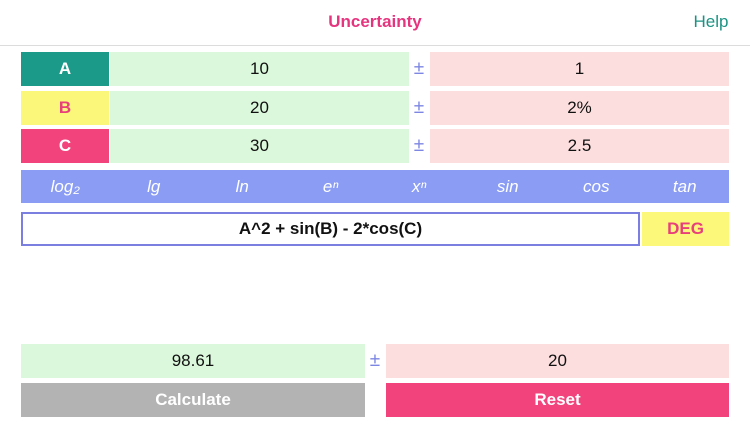  What do you see at coordinates (579, 146) in the screenshot?
I see `variable-uncertainty: 2.5` at bounding box center [579, 146].